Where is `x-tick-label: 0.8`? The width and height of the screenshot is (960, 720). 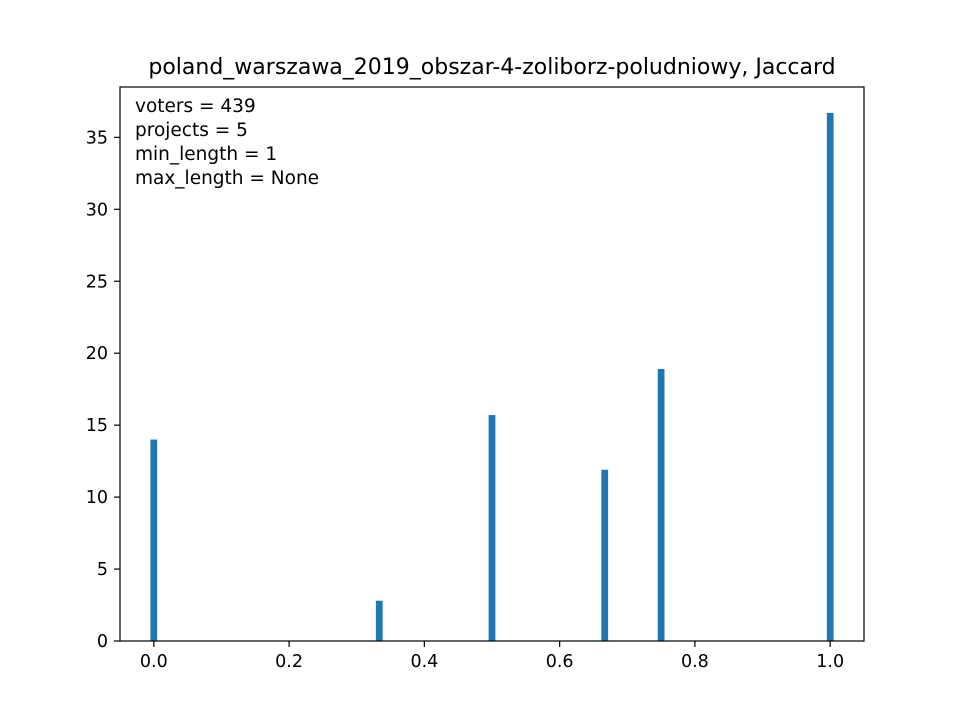 x-tick-label: 0.8 is located at coordinates (695, 662).